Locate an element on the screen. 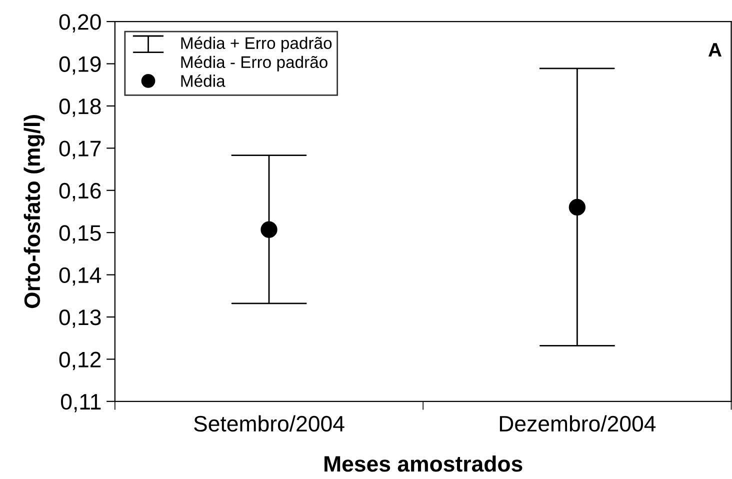 Image resolution: width=732 pixels, height=479 pixels. y-tick-label: 0,11 is located at coordinates (80, 403).